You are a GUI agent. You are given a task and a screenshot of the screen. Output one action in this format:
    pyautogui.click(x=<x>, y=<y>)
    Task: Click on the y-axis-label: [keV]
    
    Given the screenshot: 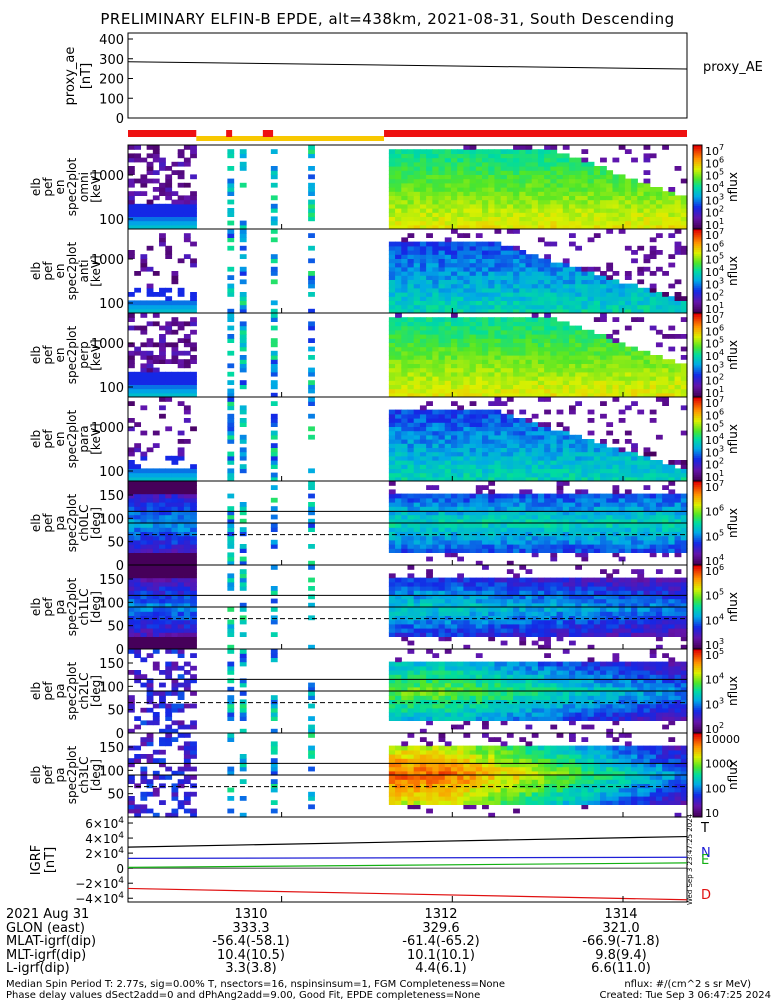 What is the action you would take?
    pyautogui.click(x=96, y=186)
    